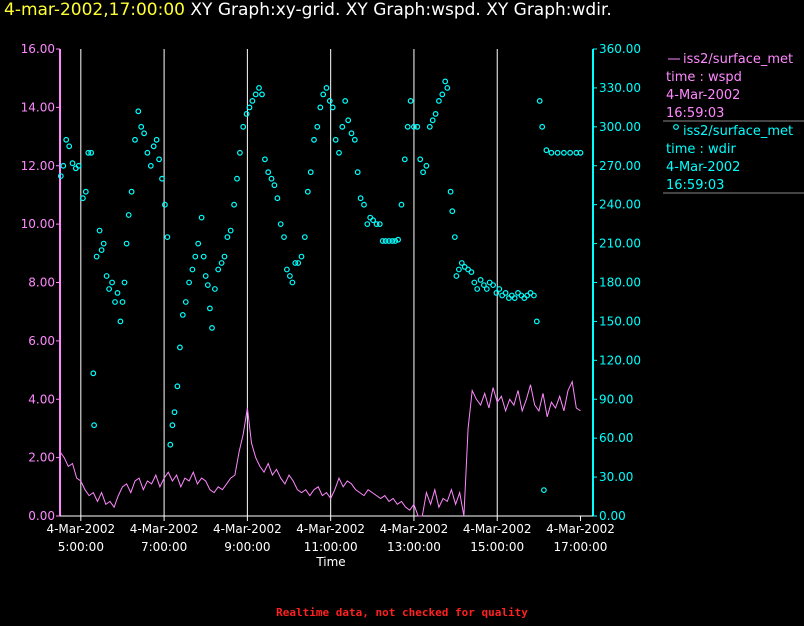  What do you see at coordinates (38, 166) in the screenshot?
I see `y-left-tick-label: 12.00` at bounding box center [38, 166].